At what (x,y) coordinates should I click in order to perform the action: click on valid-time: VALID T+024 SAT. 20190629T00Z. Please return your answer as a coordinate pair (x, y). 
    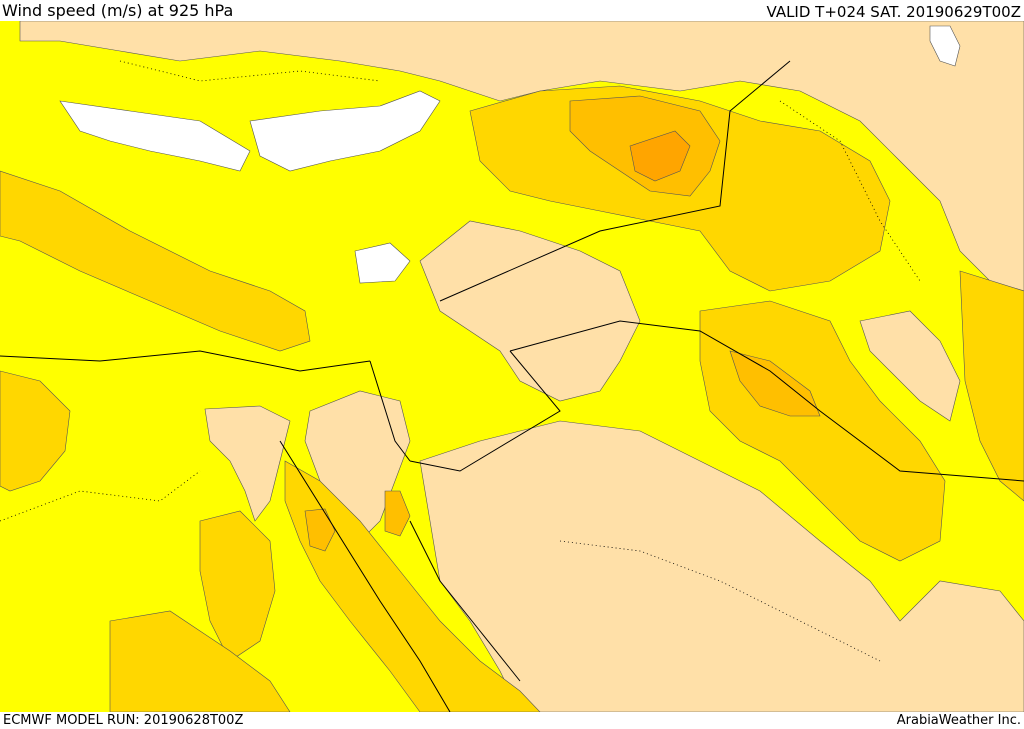
    Looking at the image, I should click on (893, 12).